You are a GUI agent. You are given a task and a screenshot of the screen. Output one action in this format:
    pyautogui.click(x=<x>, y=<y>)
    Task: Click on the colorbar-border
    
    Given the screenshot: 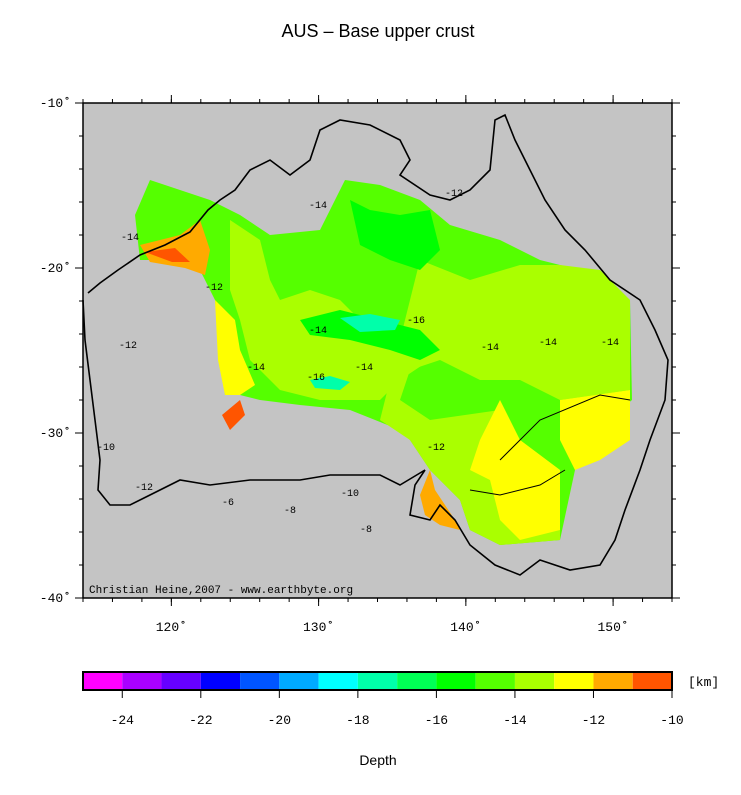 What is the action you would take?
    pyautogui.click(x=377, y=681)
    